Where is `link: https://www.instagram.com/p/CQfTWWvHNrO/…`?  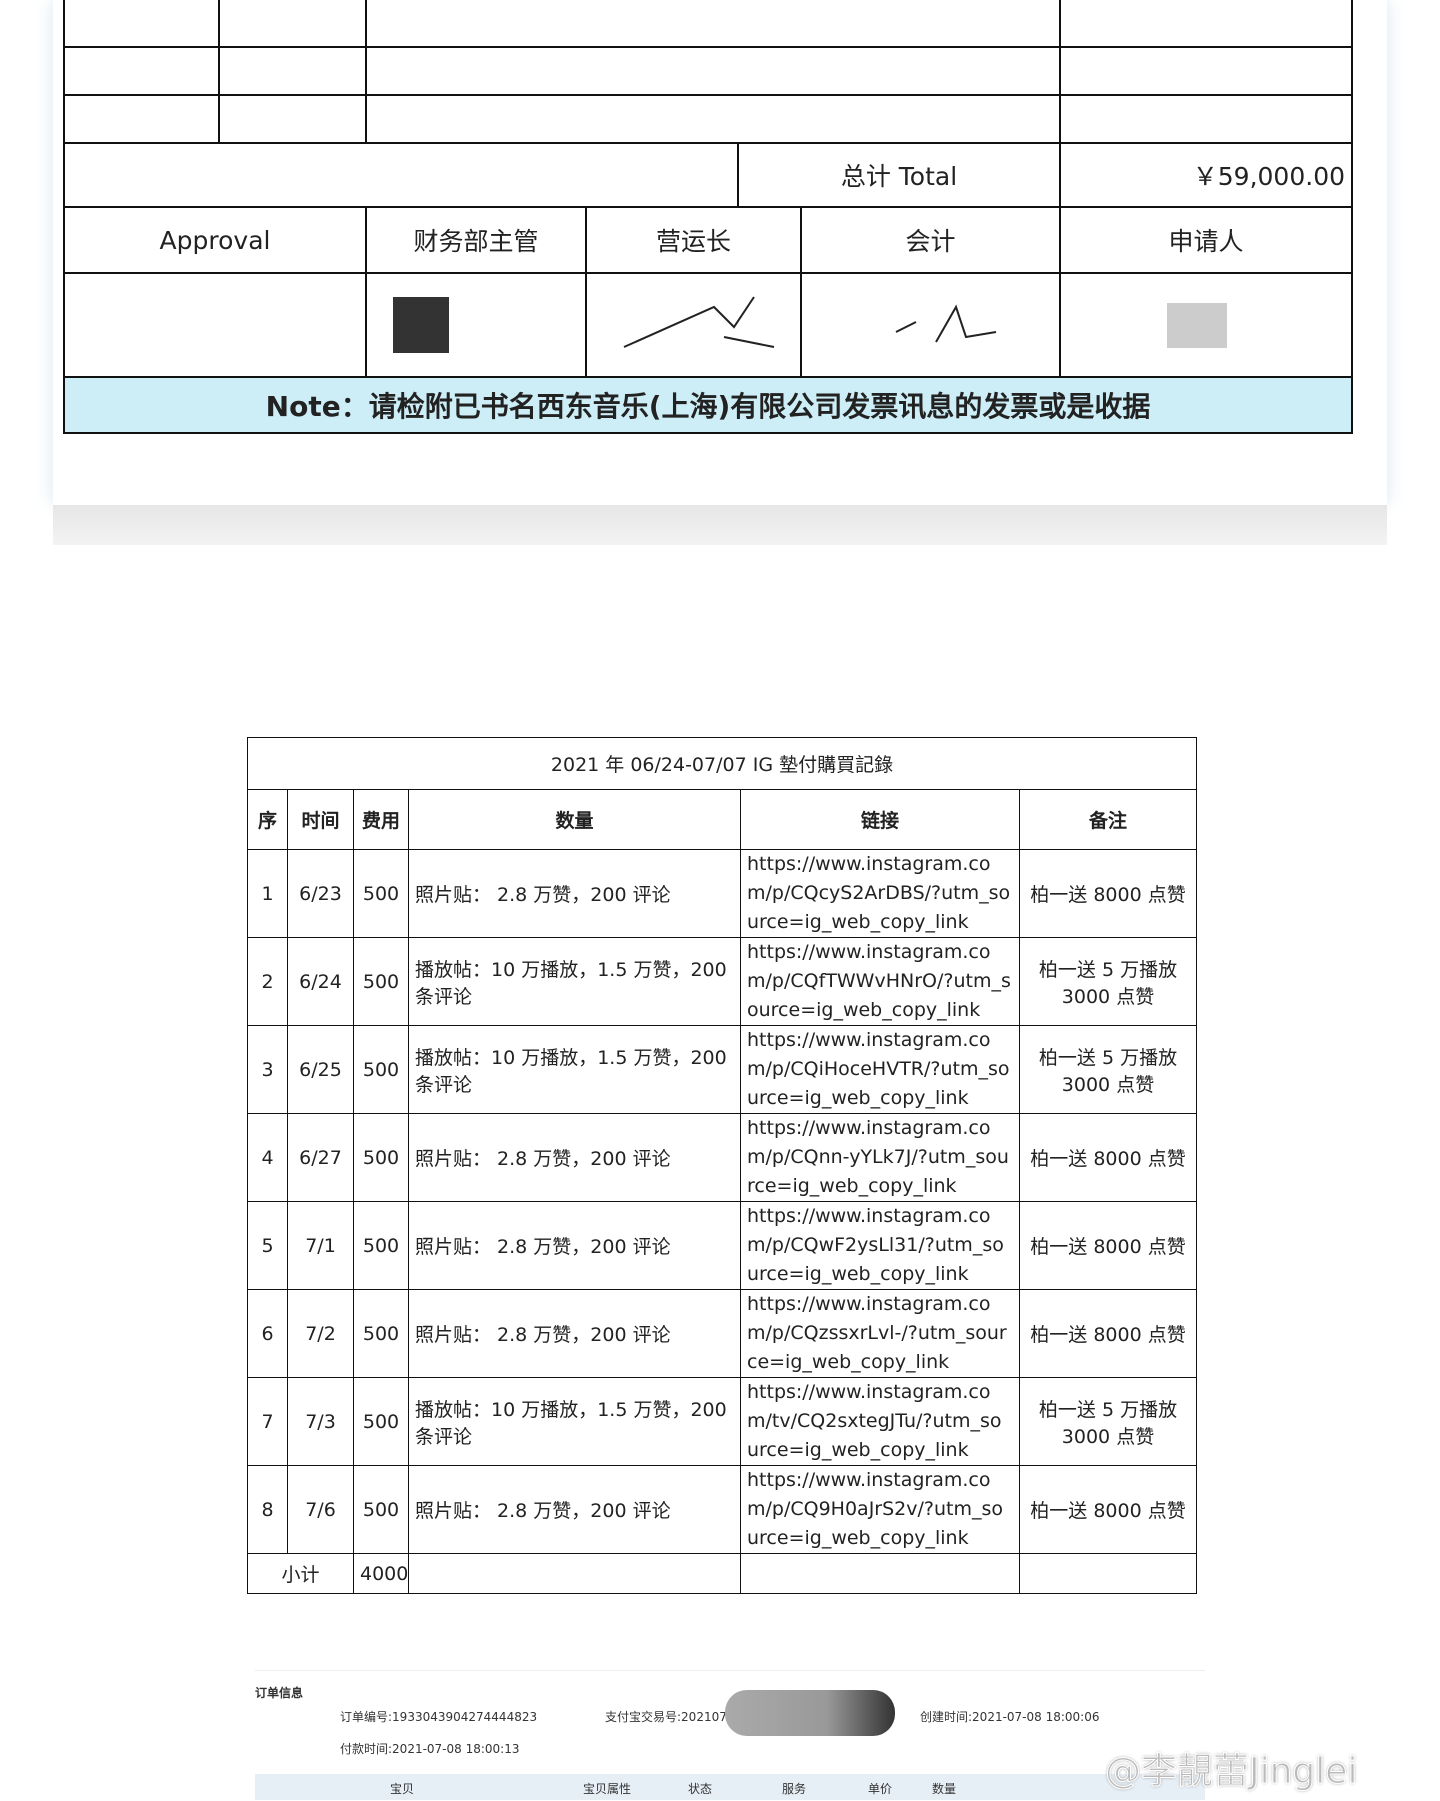 link: https://www.instagram.com/p/CQfTWWvHNrO/… is located at coordinates (880, 981).